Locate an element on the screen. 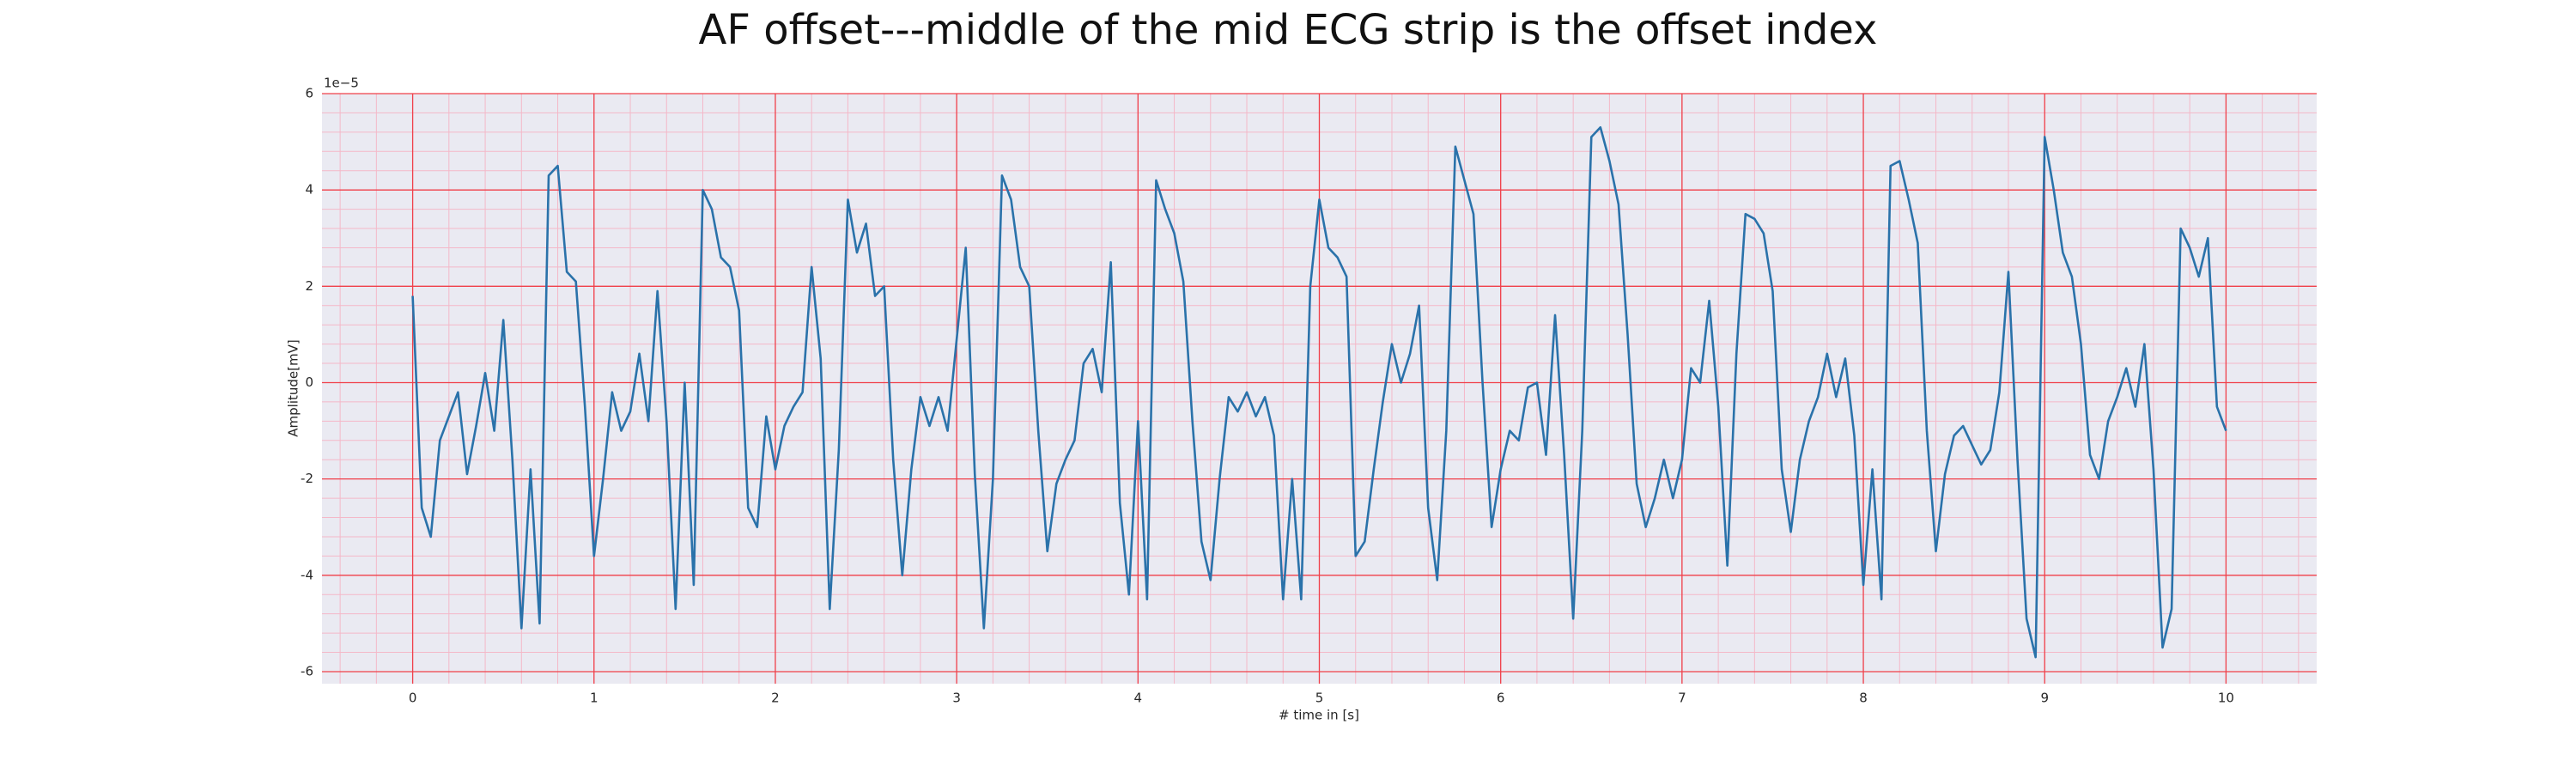  x-tick-label: 3 is located at coordinates (957, 698).